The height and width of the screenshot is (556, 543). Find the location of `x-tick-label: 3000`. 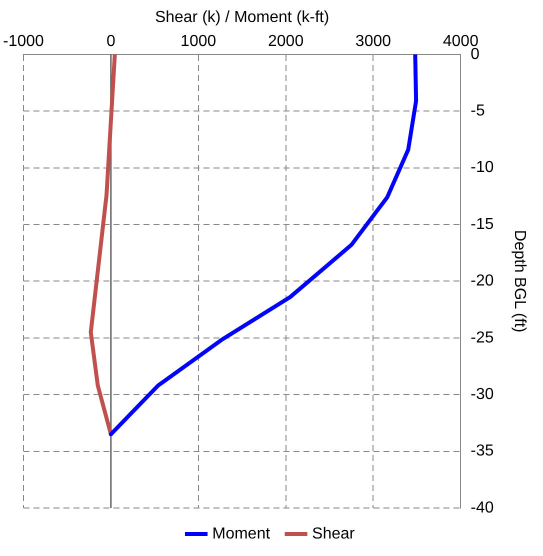

x-tick-label: 3000 is located at coordinates (373, 41).